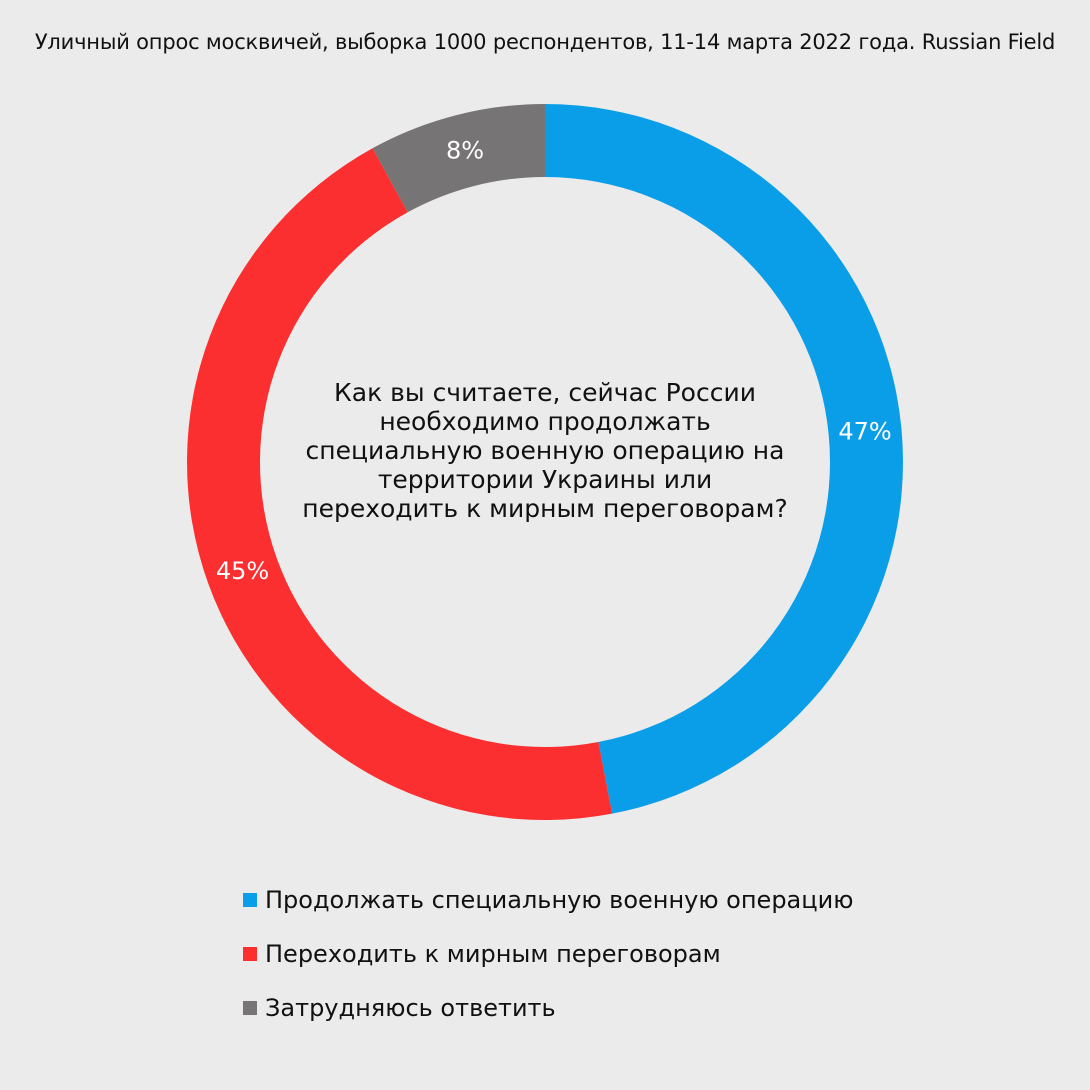 The width and height of the screenshot is (1090, 1090). What do you see at coordinates (465, 151) in the screenshot?
I see `data-label-undecided: 8%` at bounding box center [465, 151].